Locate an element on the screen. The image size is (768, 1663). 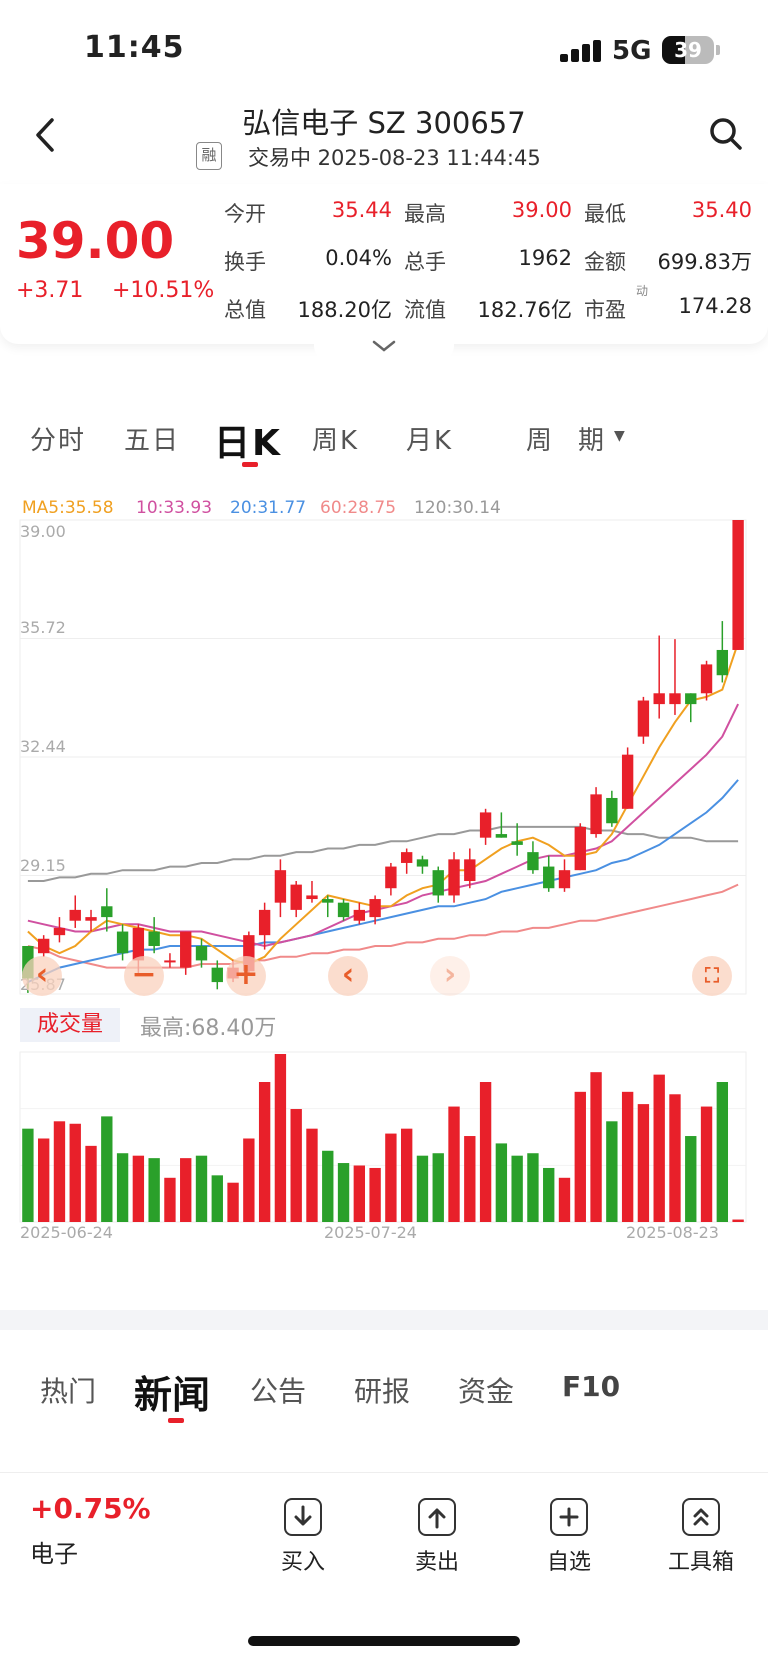
pe-value: 174.28 is located at coordinates (715, 306).